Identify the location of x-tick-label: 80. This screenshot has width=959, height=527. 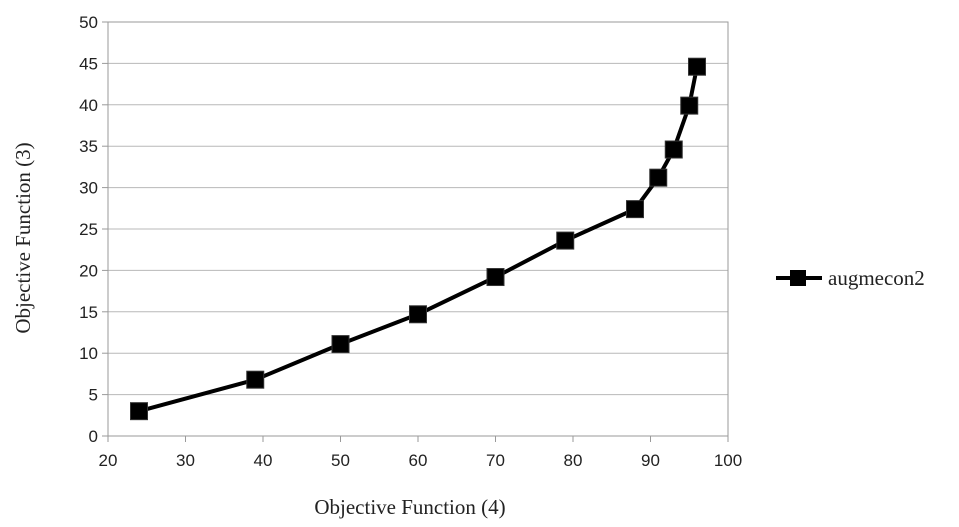
(573, 460).